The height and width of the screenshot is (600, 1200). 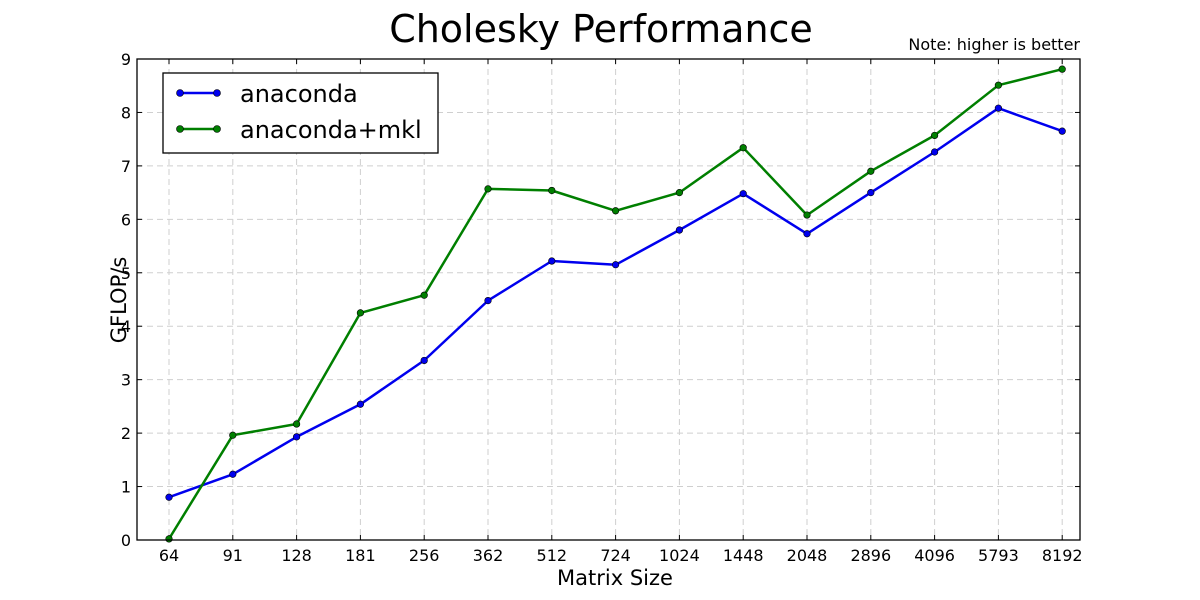 What do you see at coordinates (601, 29) in the screenshot?
I see `chart-title: Cholesky Performance` at bounding box center [601, 29].